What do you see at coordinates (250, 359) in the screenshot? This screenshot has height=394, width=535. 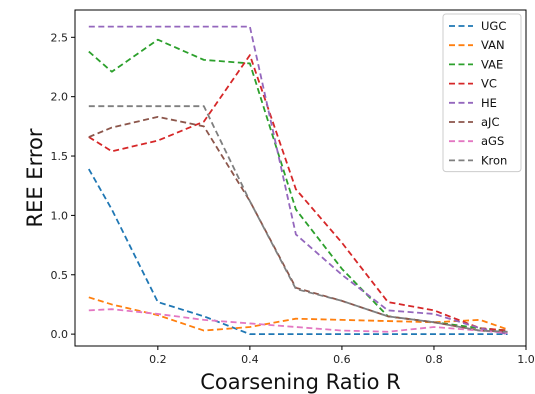 I see `x-tick-label: 0.4` at bounding box center [250, 359].